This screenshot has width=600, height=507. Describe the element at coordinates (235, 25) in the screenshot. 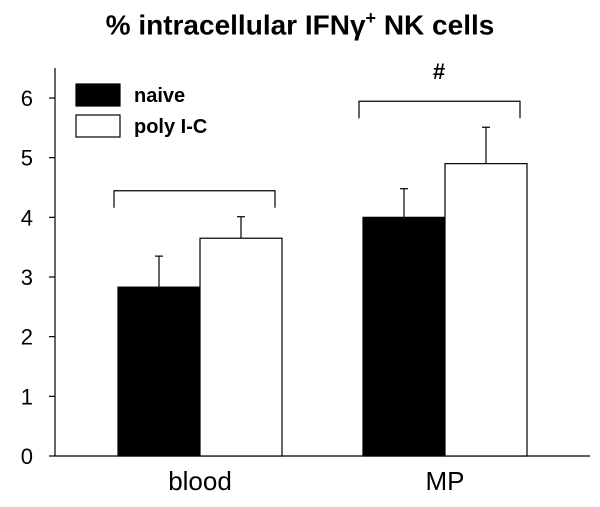

I see `title-main: % intracellular IFNγ` at that location.